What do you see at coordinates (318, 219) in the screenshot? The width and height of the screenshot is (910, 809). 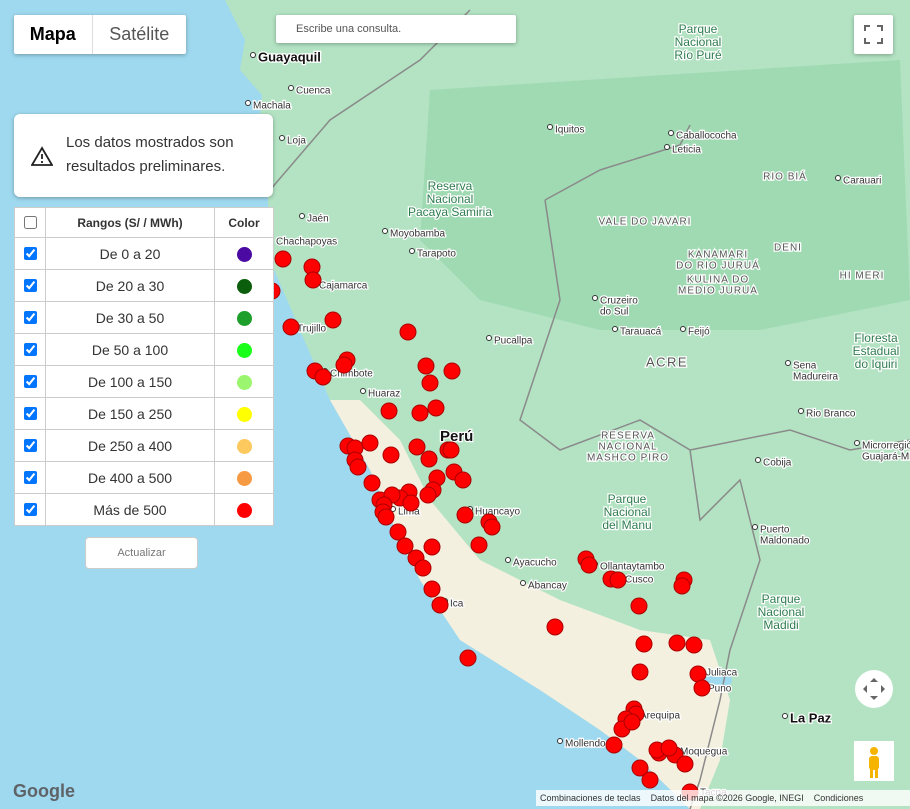 I see `place-label: Jaén` at bounding box center [318, 219].